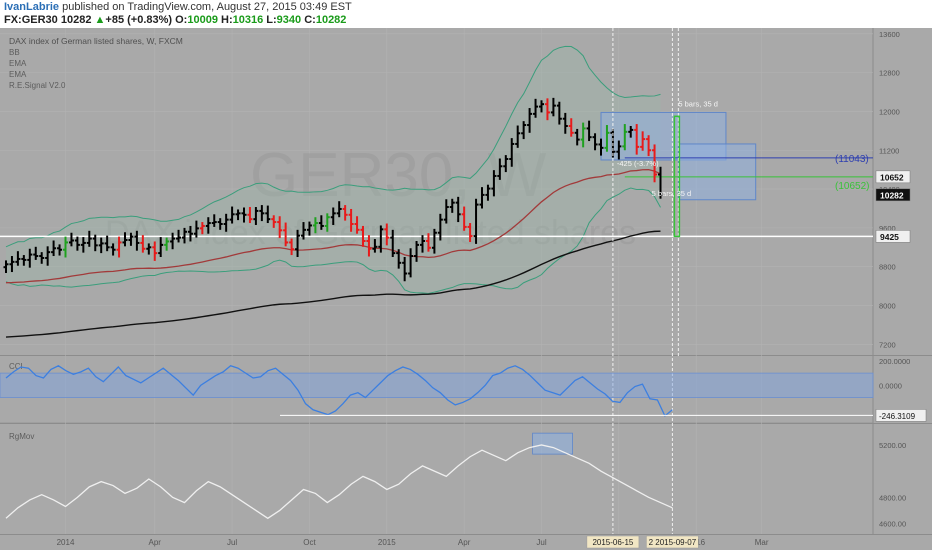  I want to click on time-price-boxes, so click(678, 156).